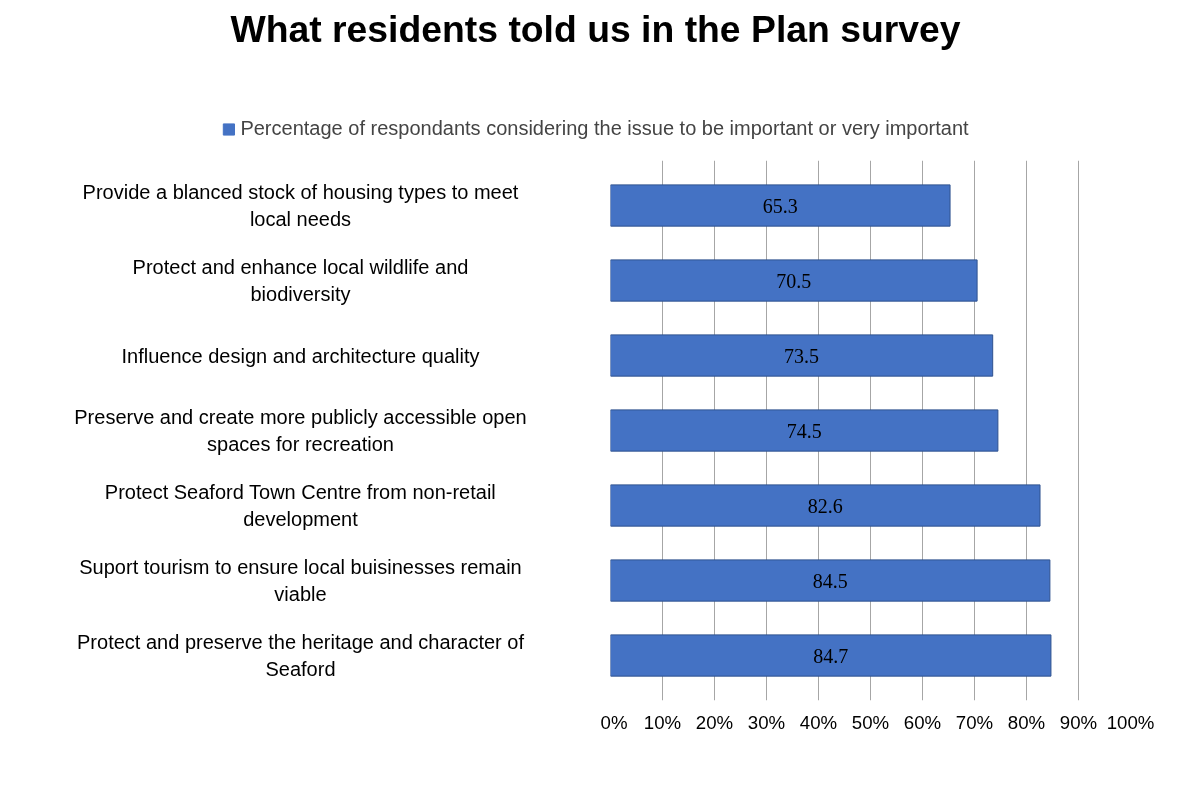 Image resolution: width=1194 pixels, height=798 pixels. I want to click on chart-title: What residents told us in the Plan survey, so click(595, 28).